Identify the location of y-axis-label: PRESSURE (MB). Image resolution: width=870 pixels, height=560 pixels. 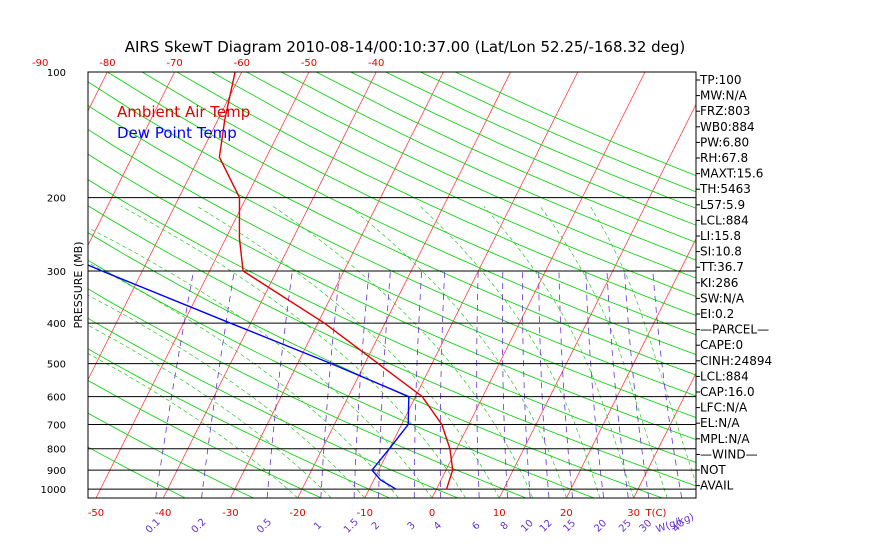
(78, 285).